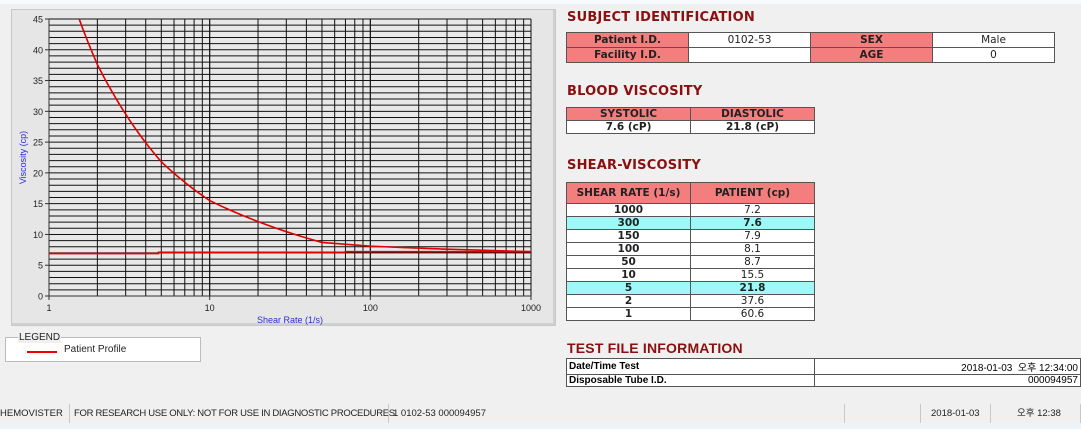  What do you see at coordinates (38, 235) in the screenshot?
I see `y-tick-label: 10` at bounding box center [38, 235].